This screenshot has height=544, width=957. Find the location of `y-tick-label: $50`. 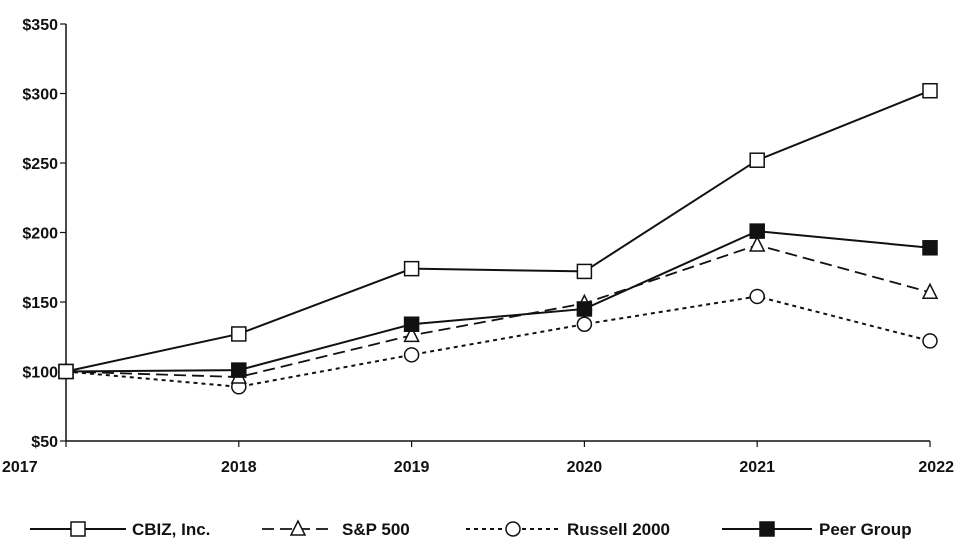

y-tick-label: $50 is located at coordinates (44, 442).